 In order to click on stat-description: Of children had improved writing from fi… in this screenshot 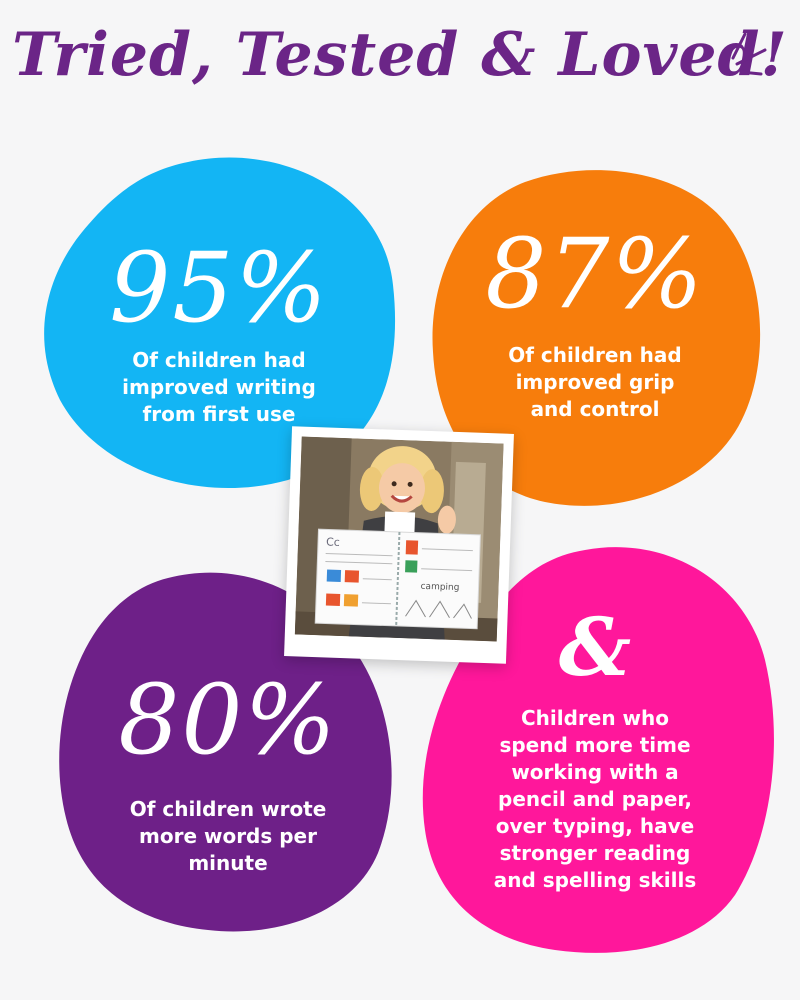, I will do `click(219, 387)`.